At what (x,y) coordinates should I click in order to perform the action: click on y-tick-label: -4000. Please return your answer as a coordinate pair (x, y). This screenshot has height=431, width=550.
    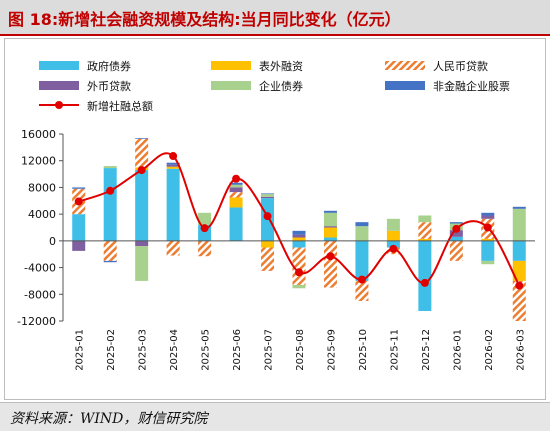
    Looking at the image, I should click on (40, 268).